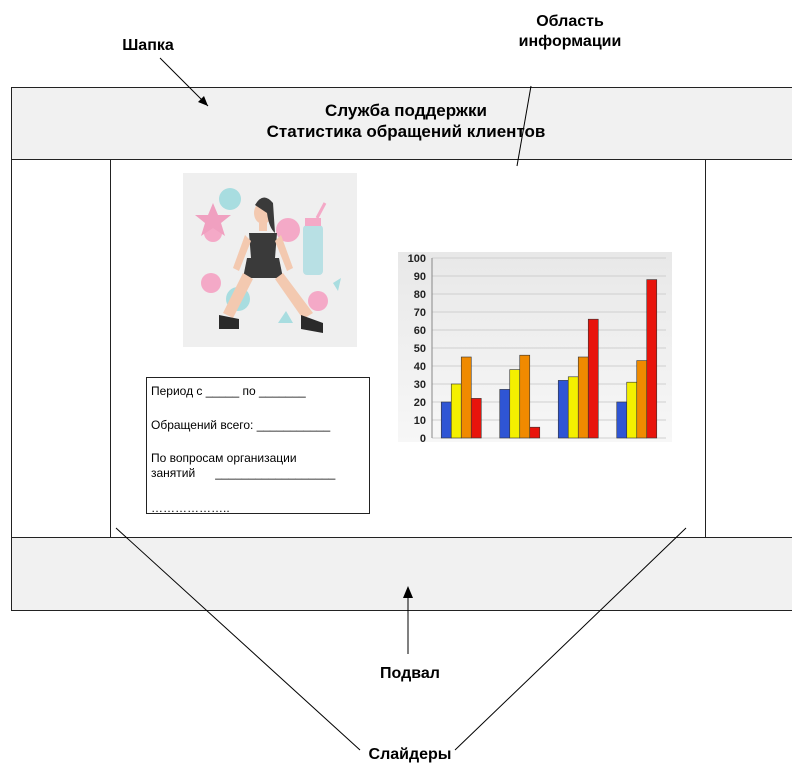  Describe the element at coordinates (241, 425) in the screenshot. I see `total-requests-field: Обращений всего: ___________` at that location.